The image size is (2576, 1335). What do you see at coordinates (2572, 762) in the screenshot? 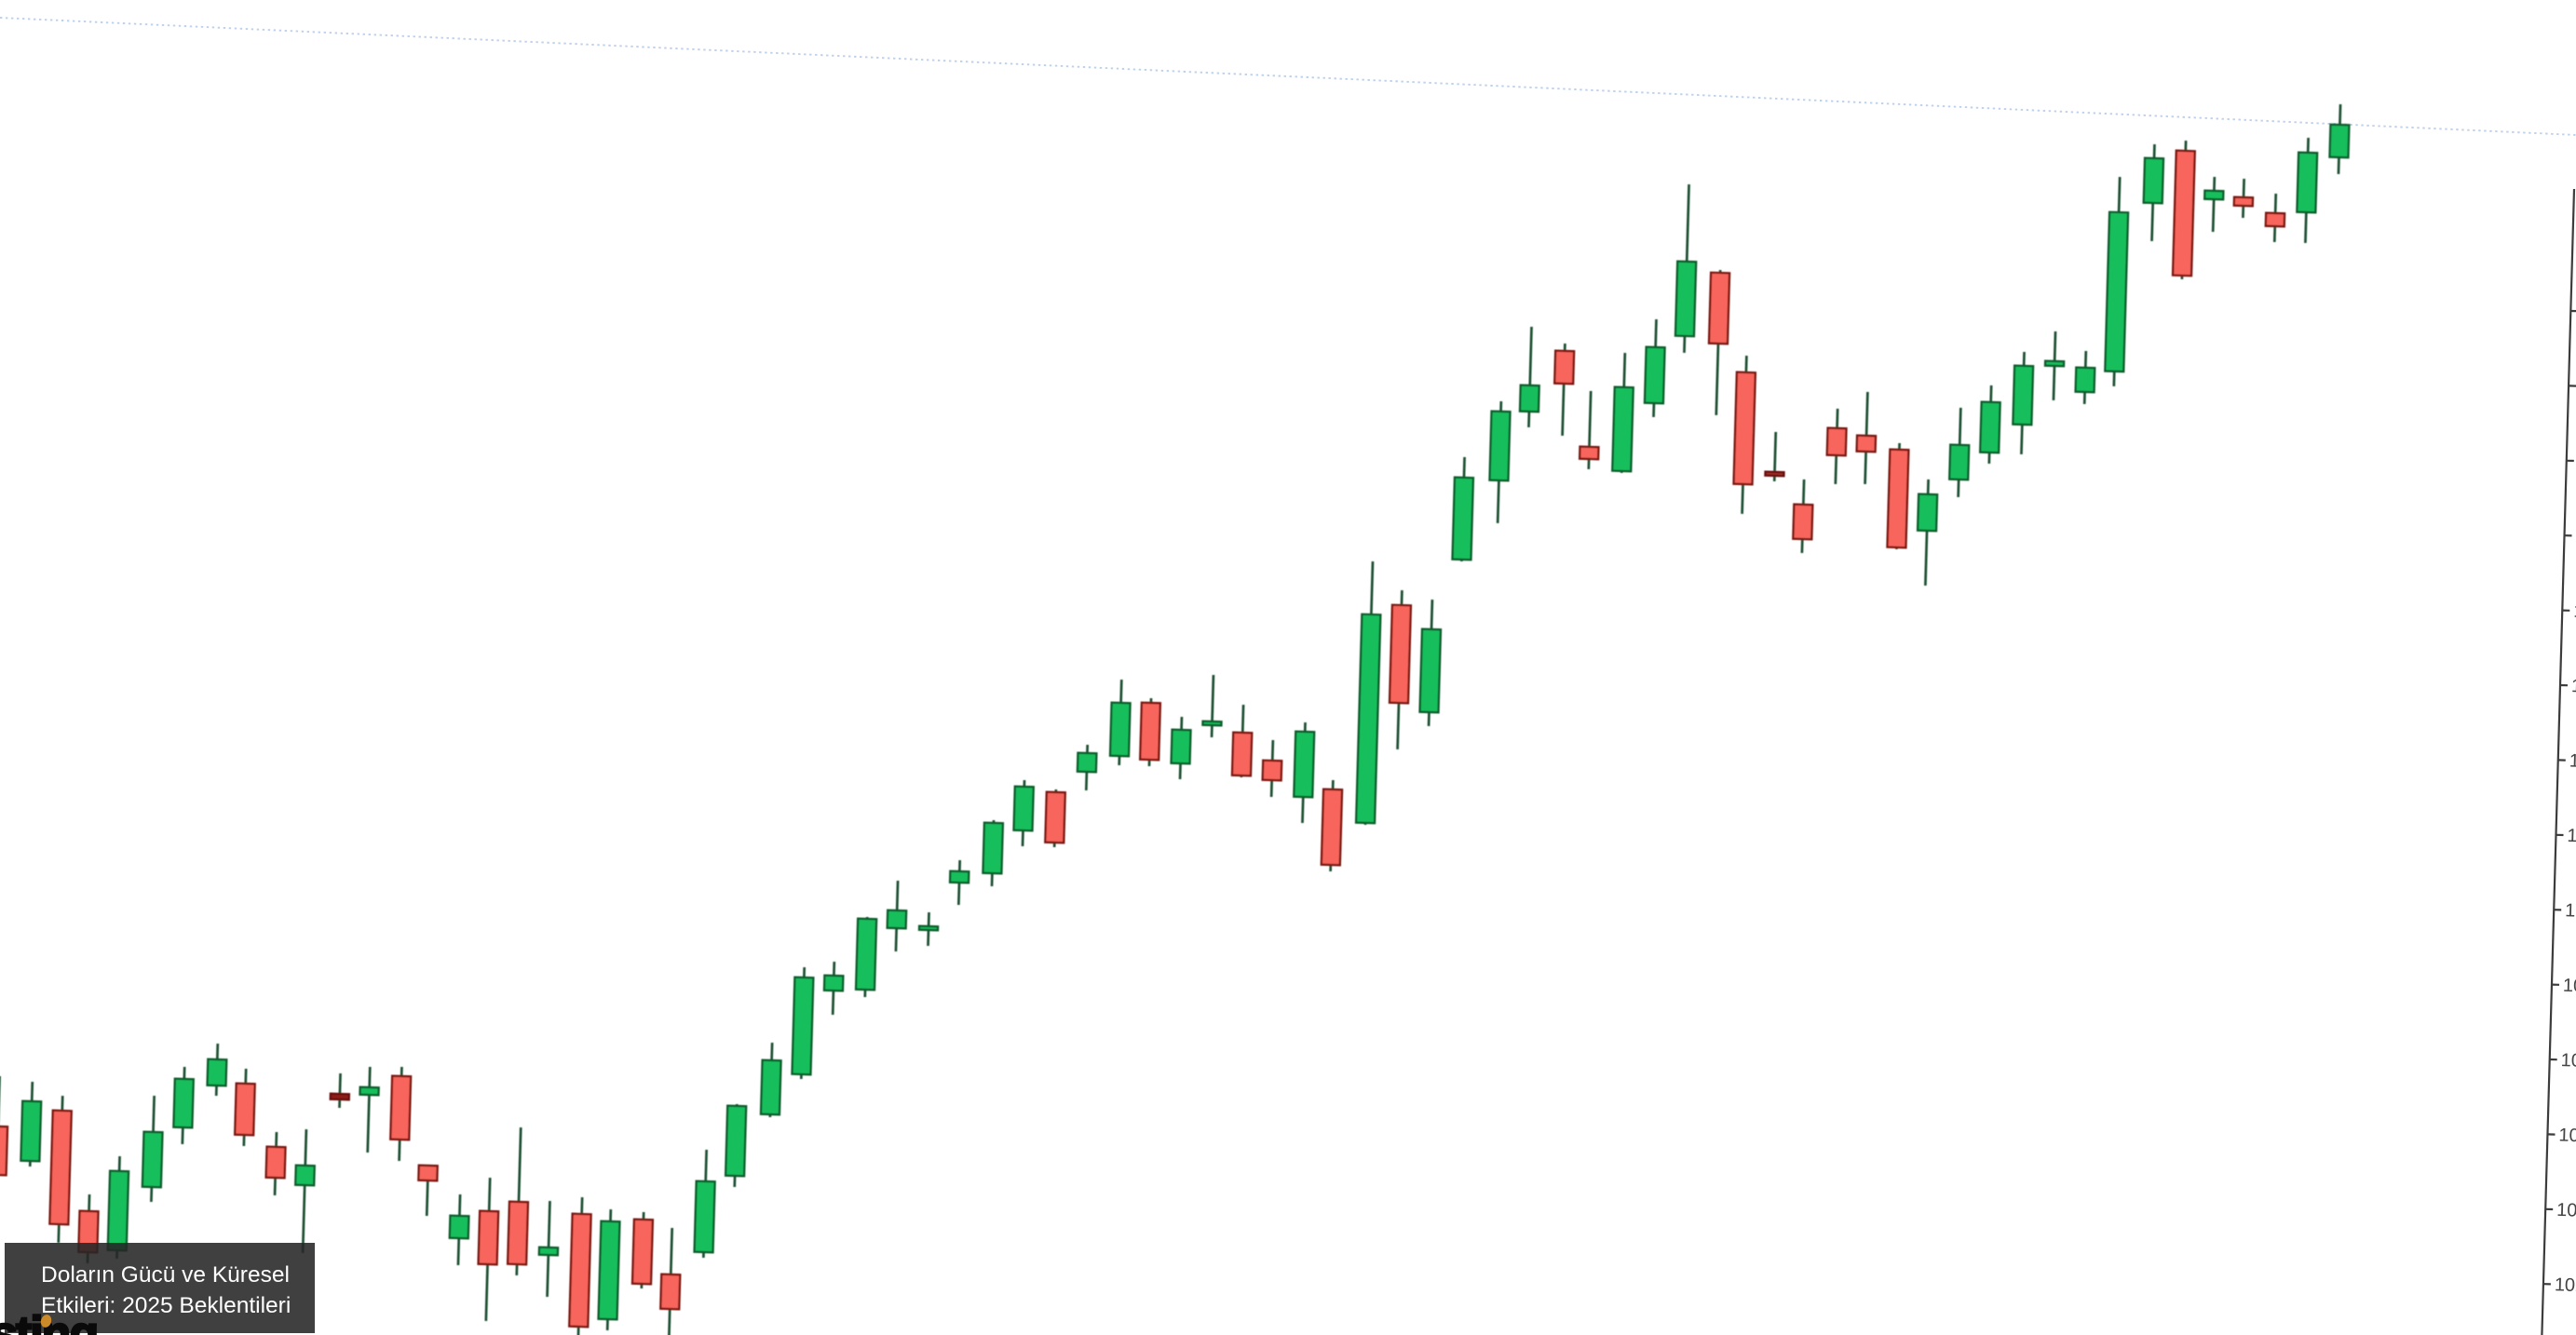
I see `svg-text: 106.000` at bounding box center [2572, 762].